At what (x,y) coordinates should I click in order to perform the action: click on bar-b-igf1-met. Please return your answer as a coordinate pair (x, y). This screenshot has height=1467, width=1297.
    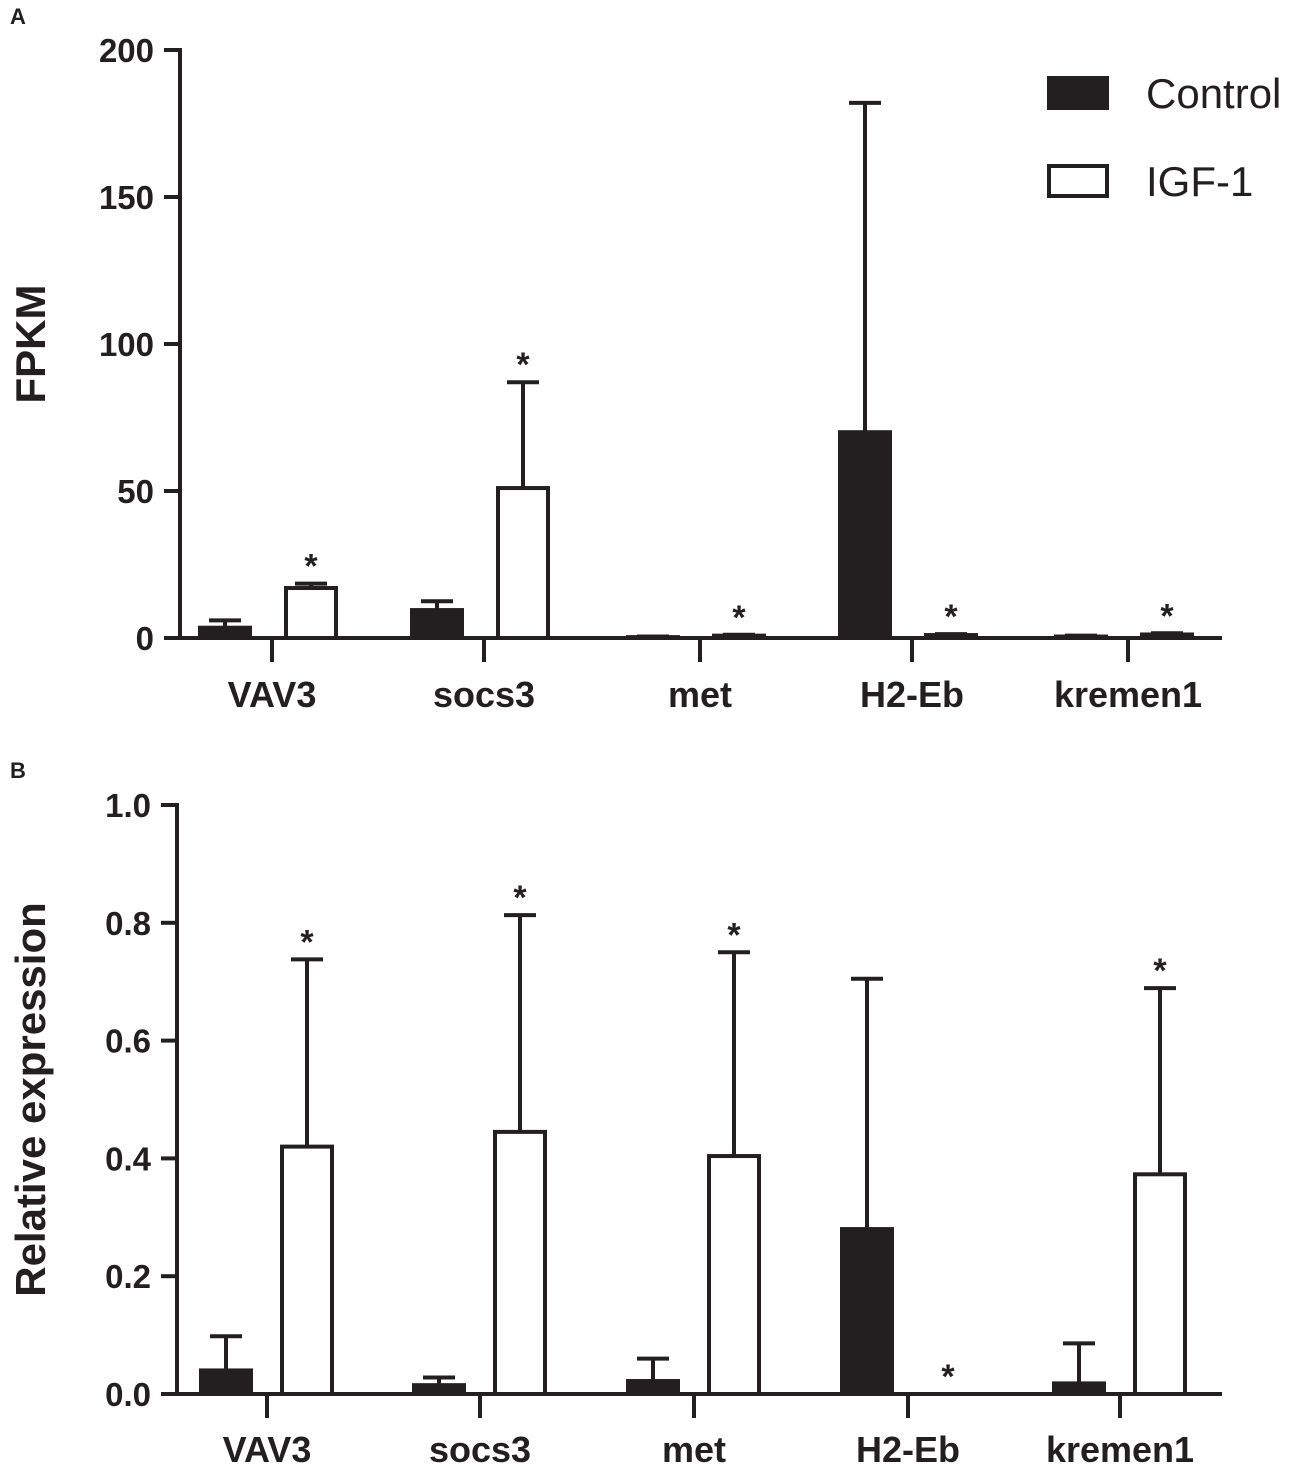
    Looking at the image, I should click on (734, 1275).